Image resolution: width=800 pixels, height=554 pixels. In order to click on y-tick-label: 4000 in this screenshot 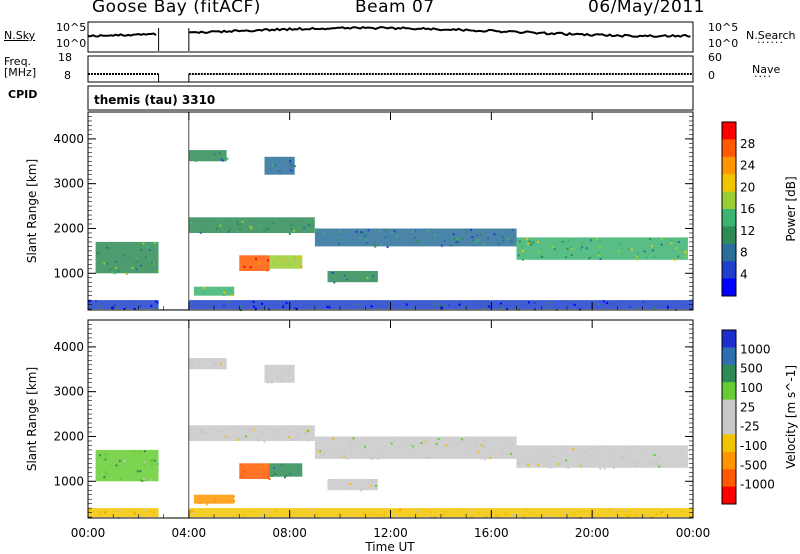, I will do `click(68, 139)`.